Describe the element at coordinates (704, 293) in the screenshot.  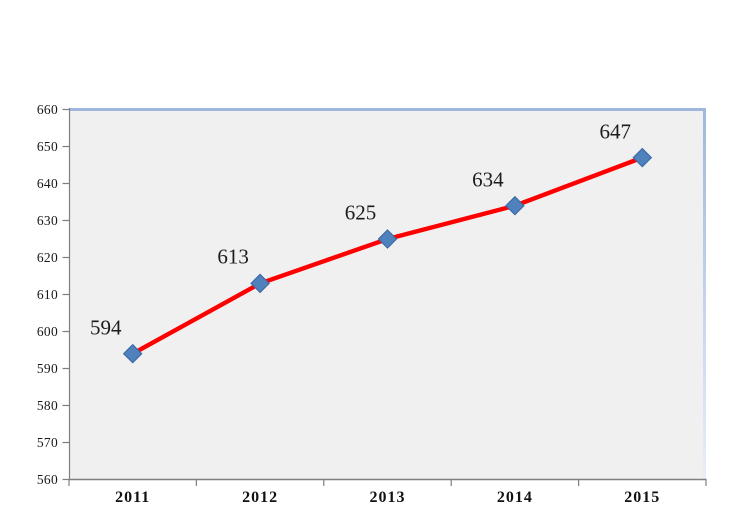
I see `plot-border-right` at that location.